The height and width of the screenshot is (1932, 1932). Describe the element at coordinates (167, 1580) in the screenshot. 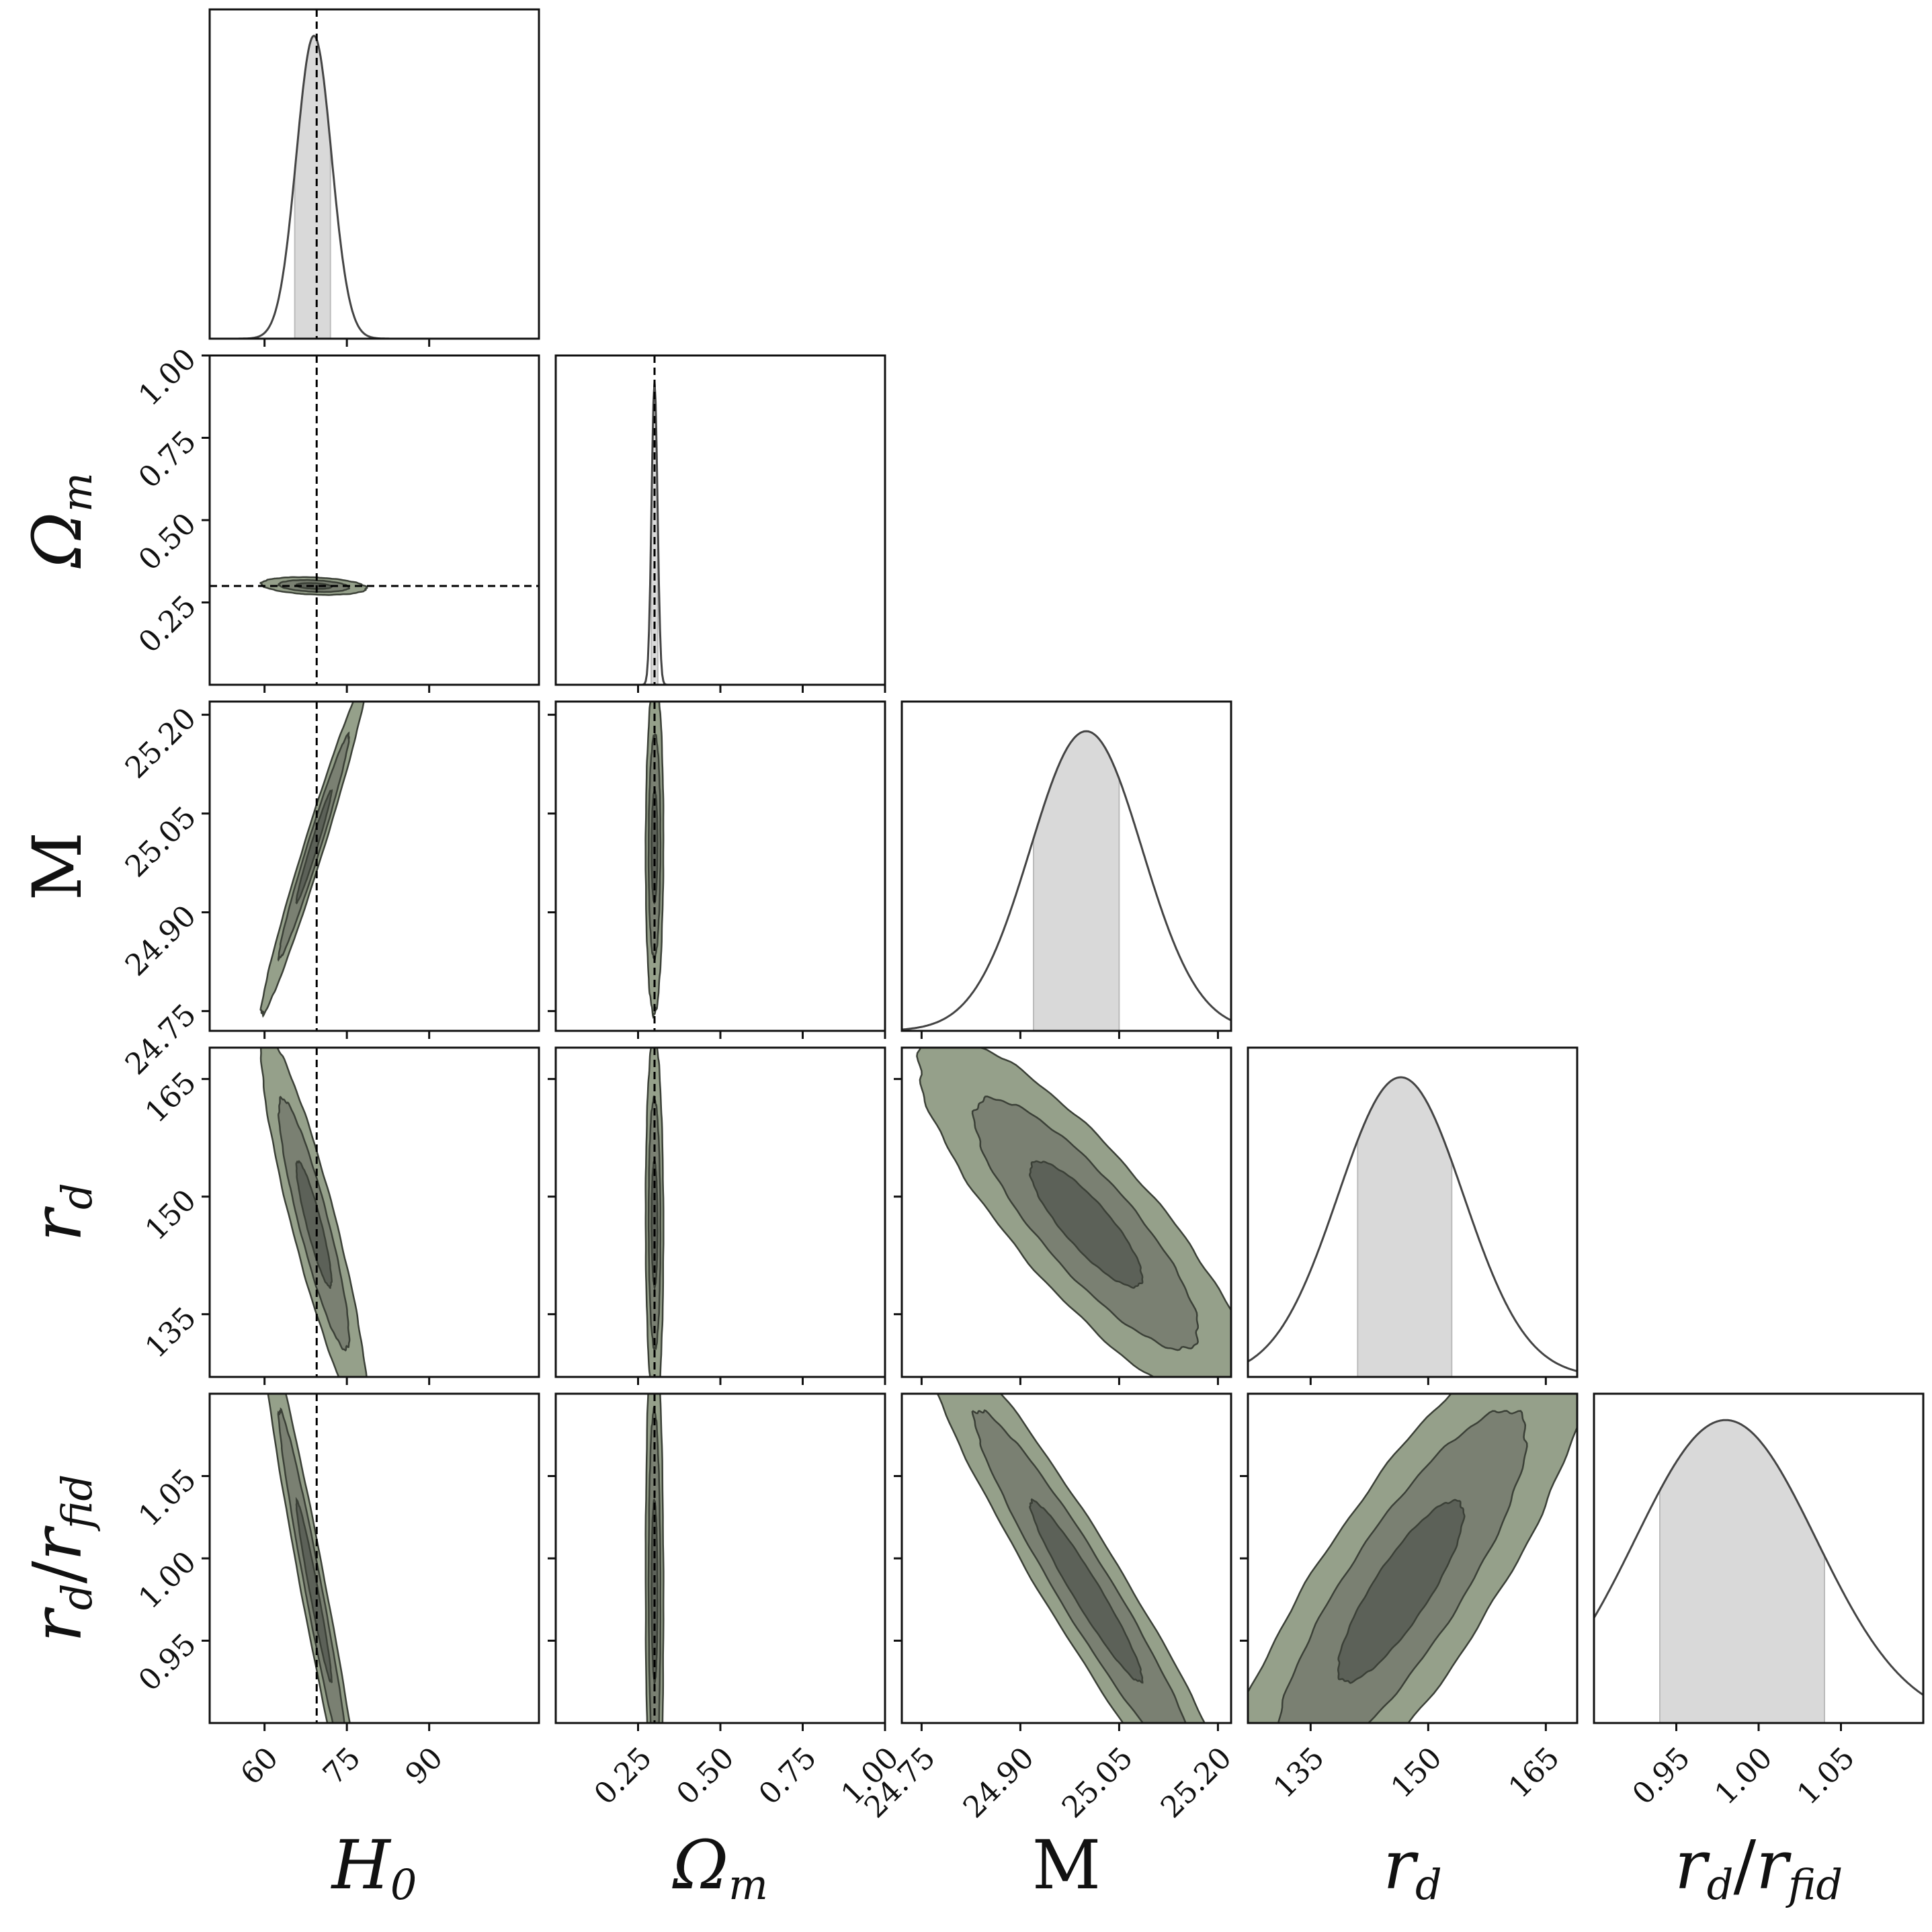

I see `y-tick-label-rdrf: 1.00` at that location.